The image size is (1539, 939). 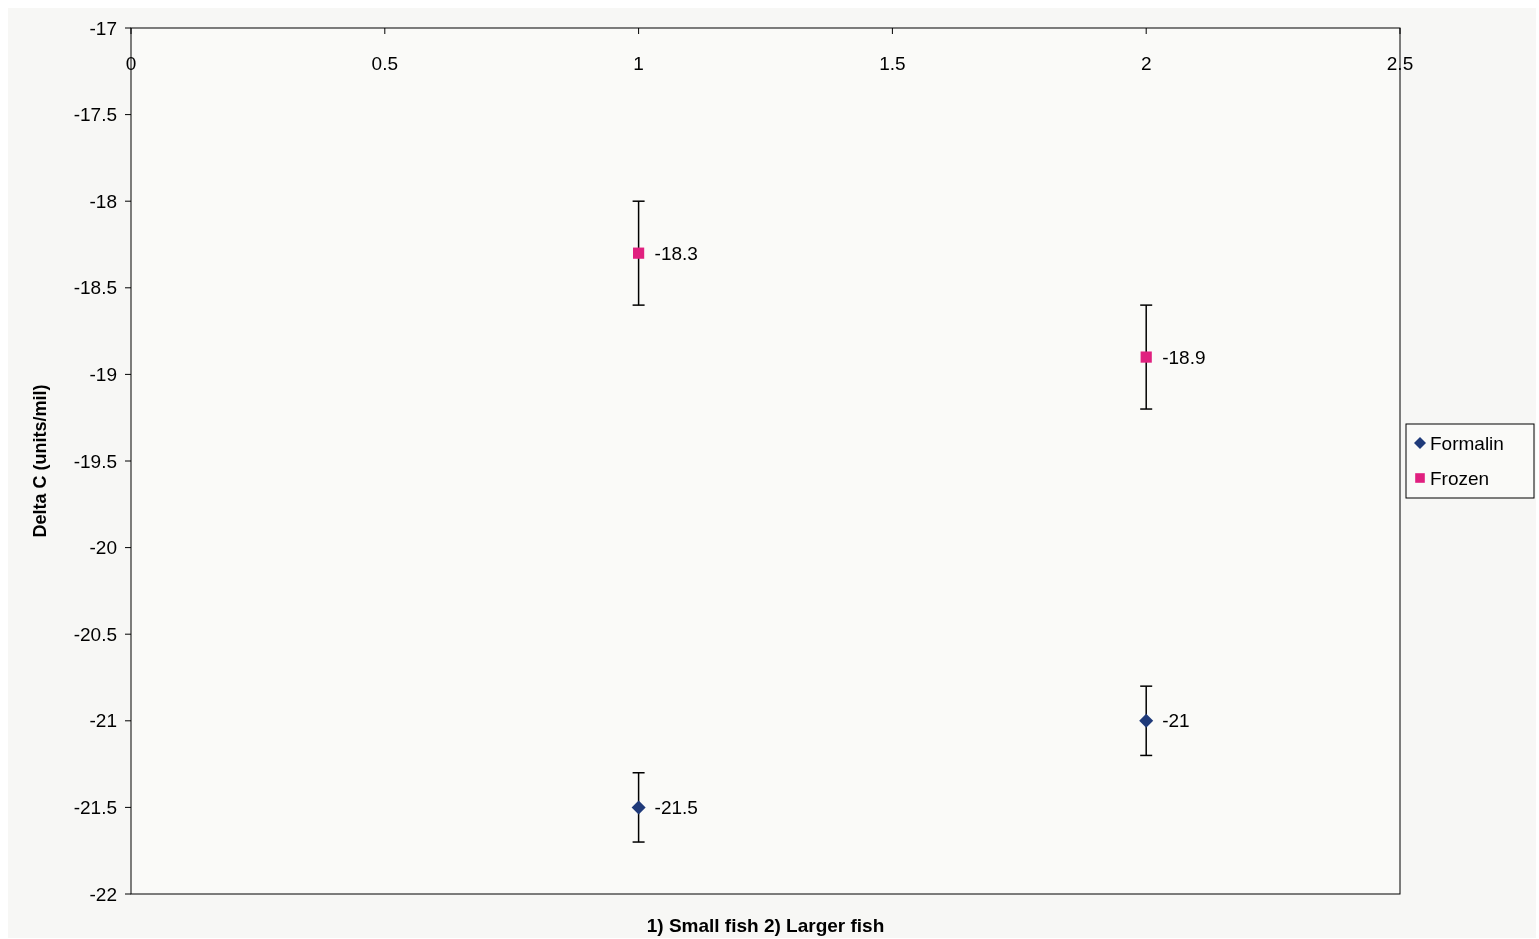 What do you see at coordinates (103, 28) in the screenshot?
I see `y-tick-label: -17` at bounding box center [103, 28].